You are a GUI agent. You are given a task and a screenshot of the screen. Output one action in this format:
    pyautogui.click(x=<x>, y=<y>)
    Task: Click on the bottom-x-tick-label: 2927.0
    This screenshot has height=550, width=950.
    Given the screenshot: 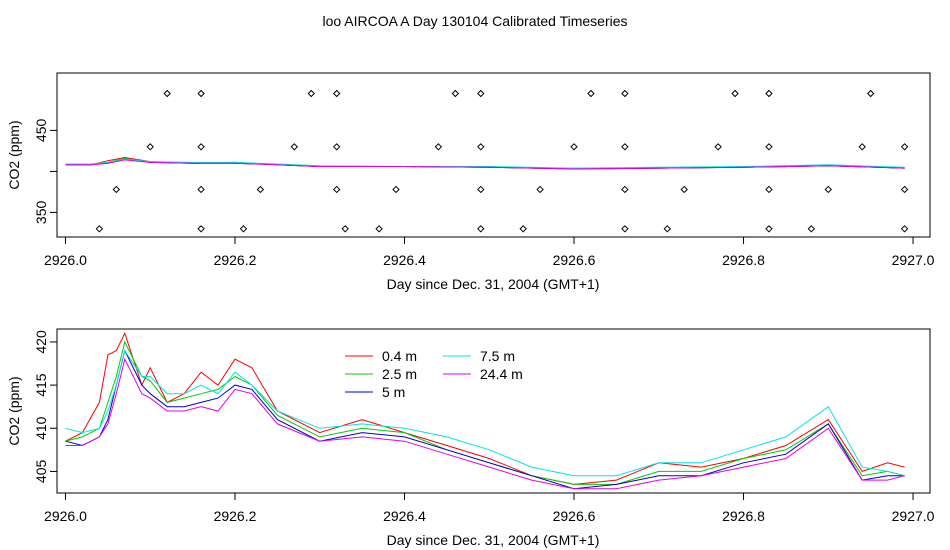 What is the action you would take?
    pyautogui.click(x=913, y=516)
    